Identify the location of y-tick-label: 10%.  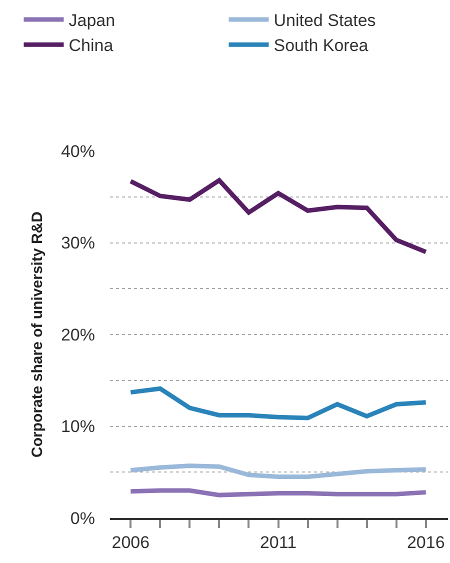
(77, 426).